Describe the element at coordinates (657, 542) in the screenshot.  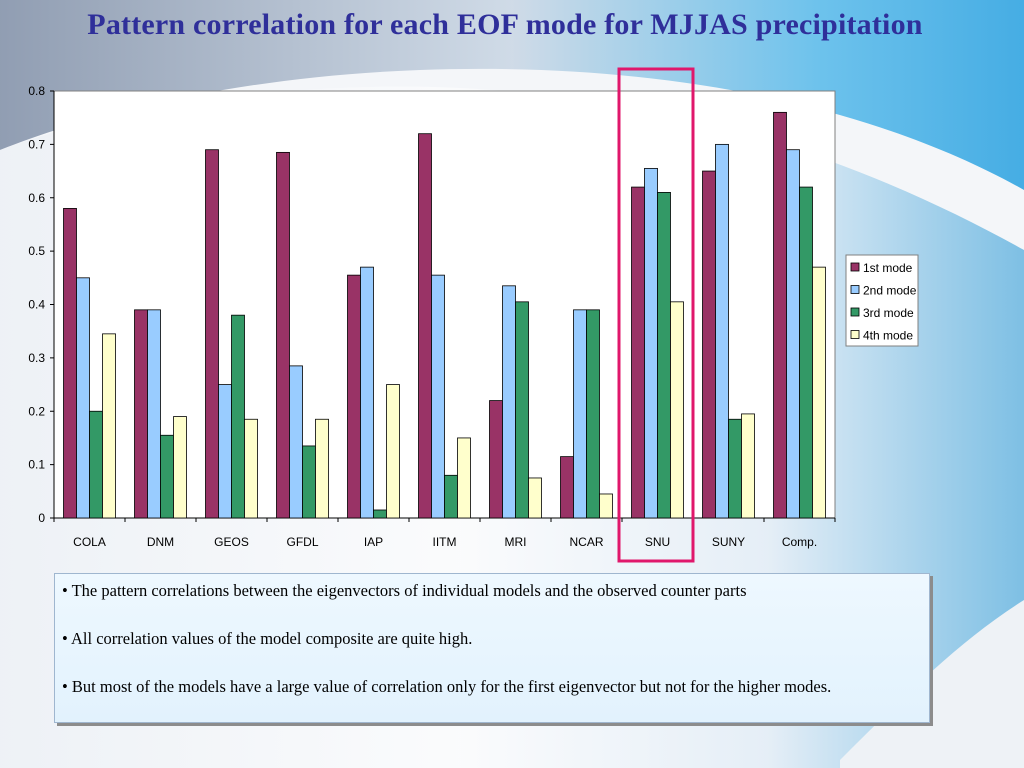
I see `x-tick-label: SNU` at that location.